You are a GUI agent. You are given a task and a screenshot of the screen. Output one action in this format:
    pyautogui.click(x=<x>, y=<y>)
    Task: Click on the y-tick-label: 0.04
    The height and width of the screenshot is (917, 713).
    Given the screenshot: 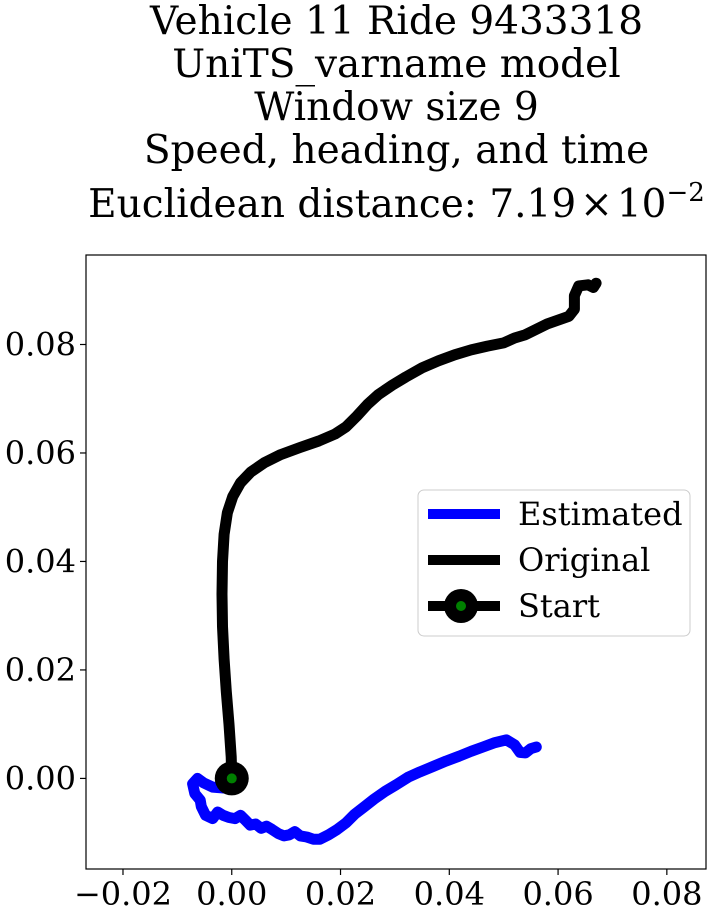 What is the action you would take?
    pyautogui.click(x=40, y=561)
    